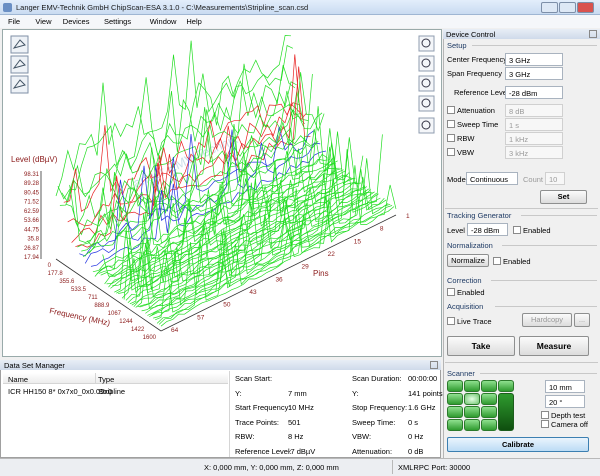  I want to click on panel-close, so click(593, 34).